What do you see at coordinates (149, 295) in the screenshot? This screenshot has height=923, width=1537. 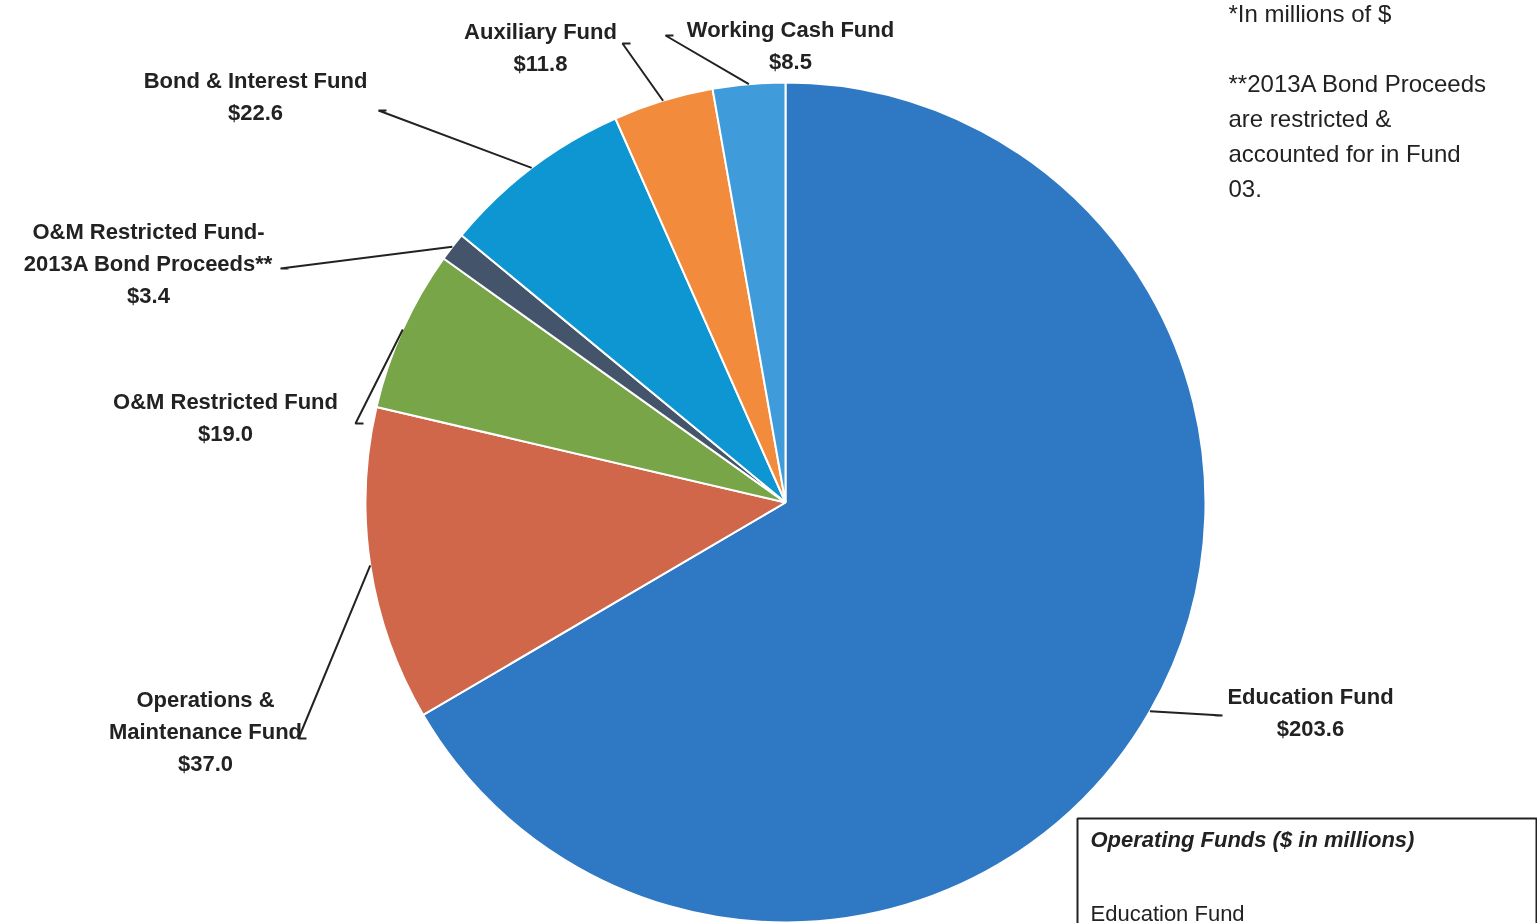 I see `data-label: $3.4` at bounding box center [149, 295].